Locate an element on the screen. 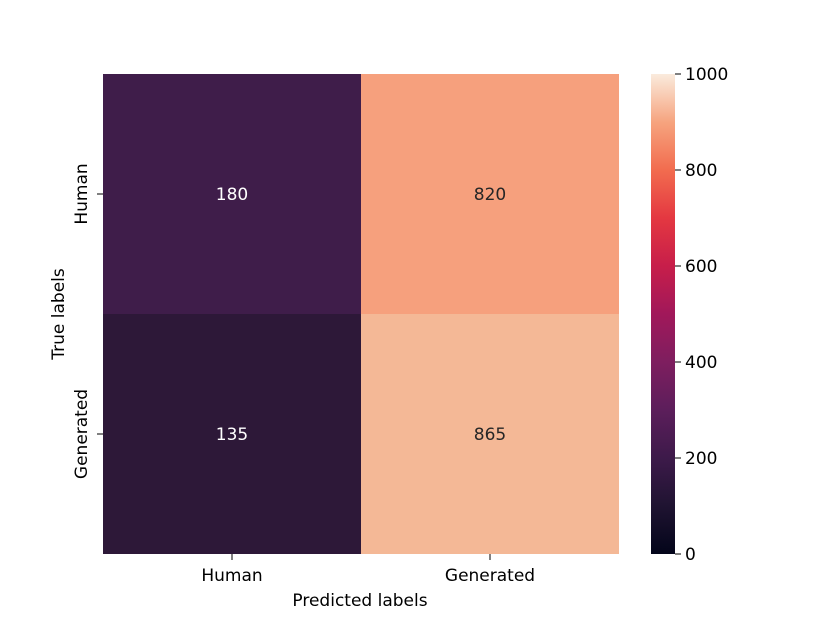 The width and height of the screenshot is (830, 623). colorbar-tick-label: 600 is located at coordinates (701, 267).